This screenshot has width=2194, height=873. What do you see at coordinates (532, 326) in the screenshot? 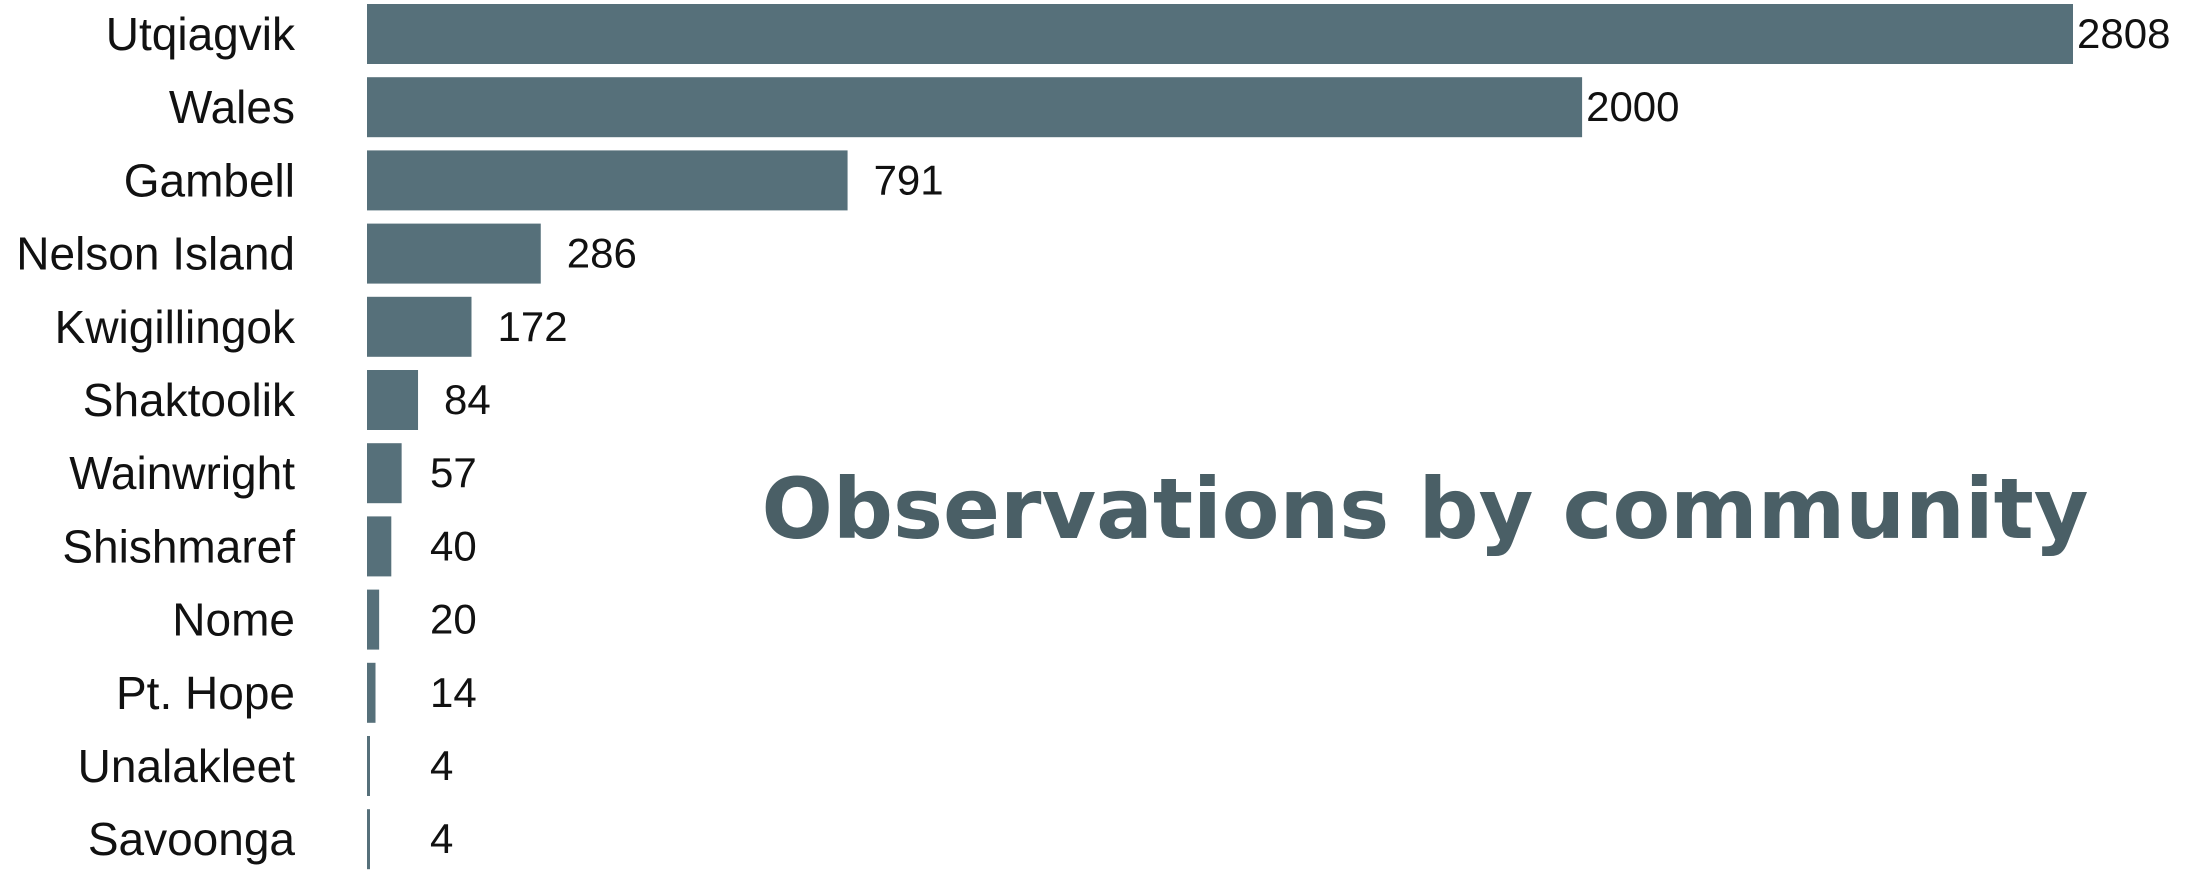
I see `value-label: 172` at bounding box center [532, 326].